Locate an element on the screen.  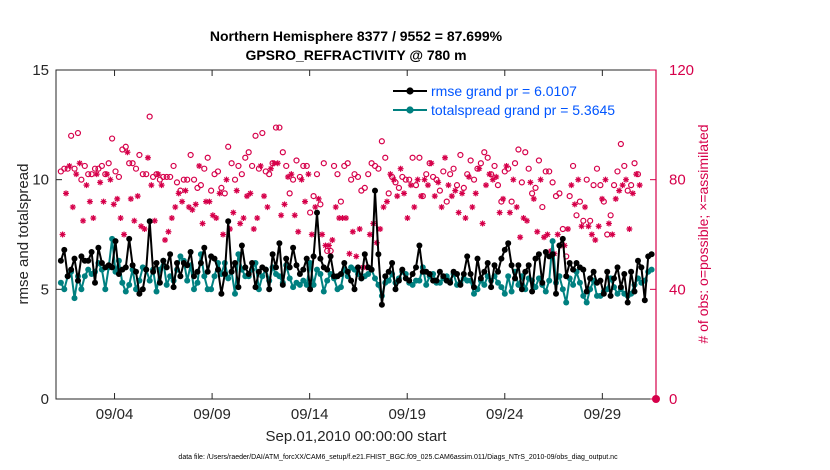
y-tick-label: 0 is located at coordinates (45, 399).